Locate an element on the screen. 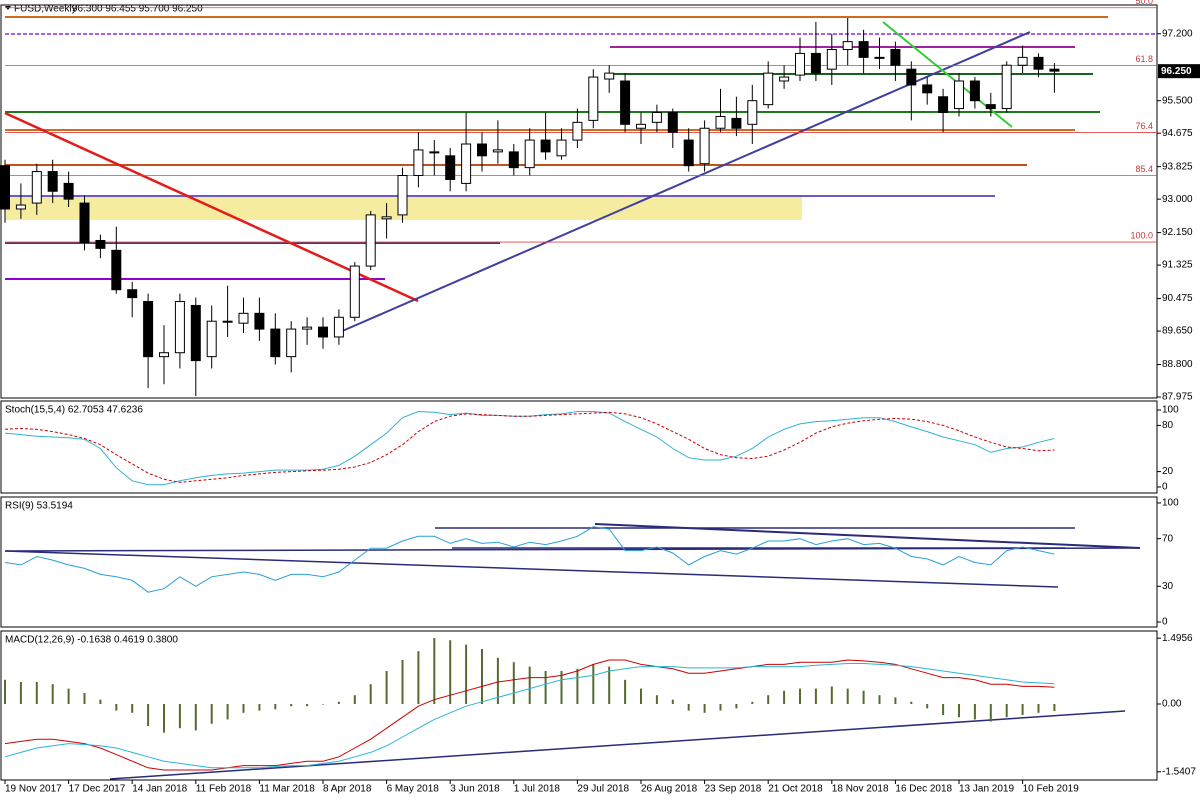 This screenshot has width=1200, height=800. y-tick-label: 92.150 is located at coordinates (1177, 232).